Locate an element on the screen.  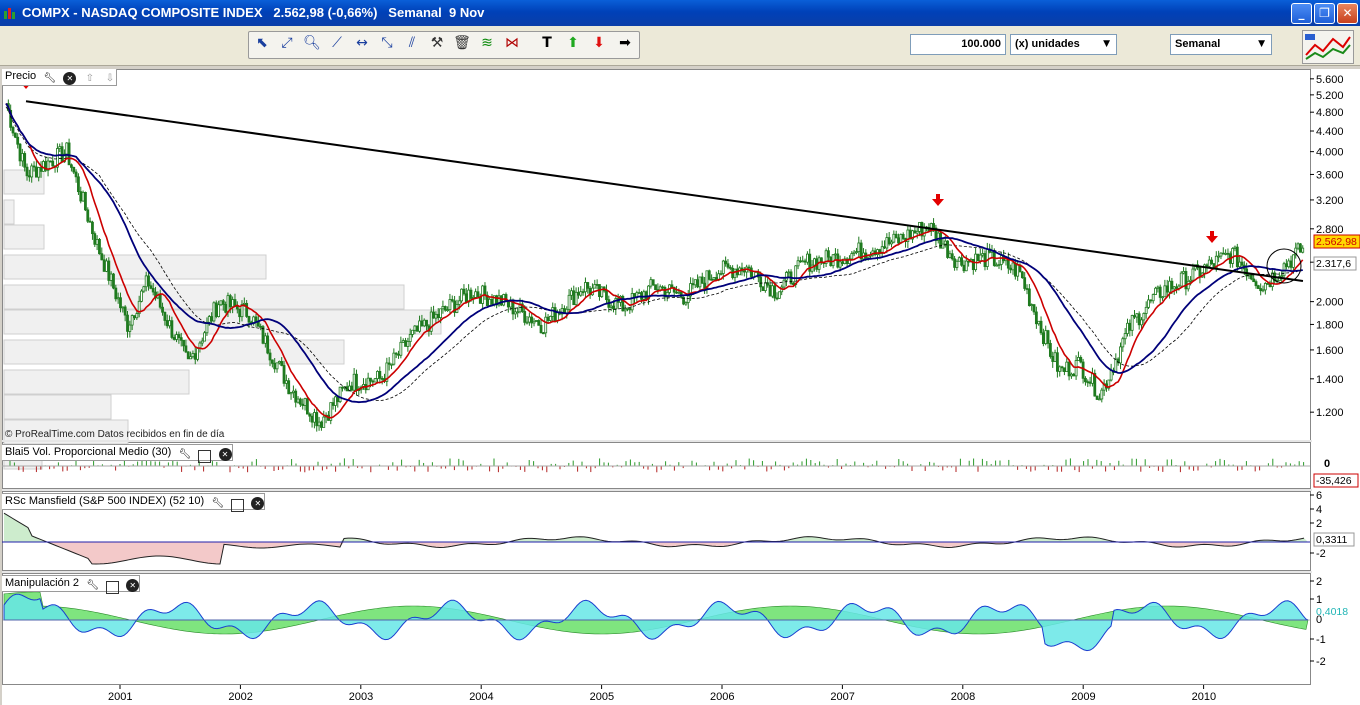
x-axis-year-label: 2004 is located at coordinates (481, 697).